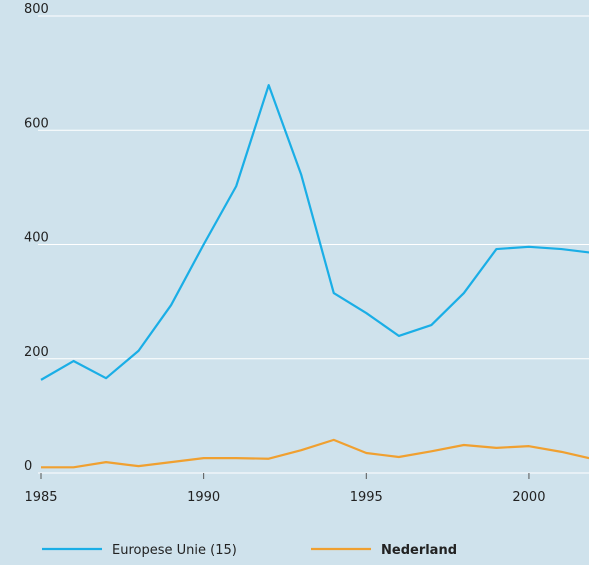  I want to click on legend-label: Europese Unie (15), so click(174, 550).